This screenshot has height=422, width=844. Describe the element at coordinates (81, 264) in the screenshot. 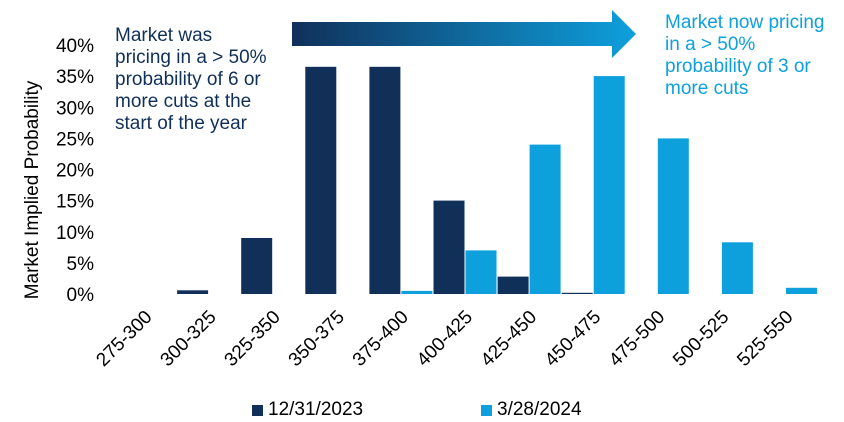

I see `y-tick-label: 5%` at that location.